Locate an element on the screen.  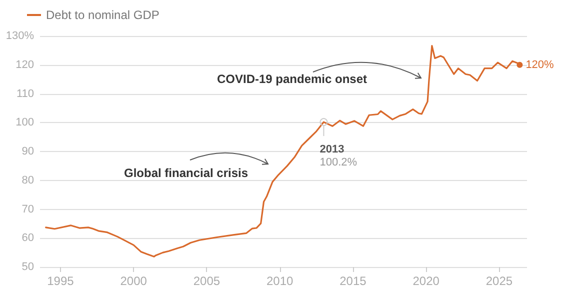
data-label: 120% is located at coordinates (540, 64).